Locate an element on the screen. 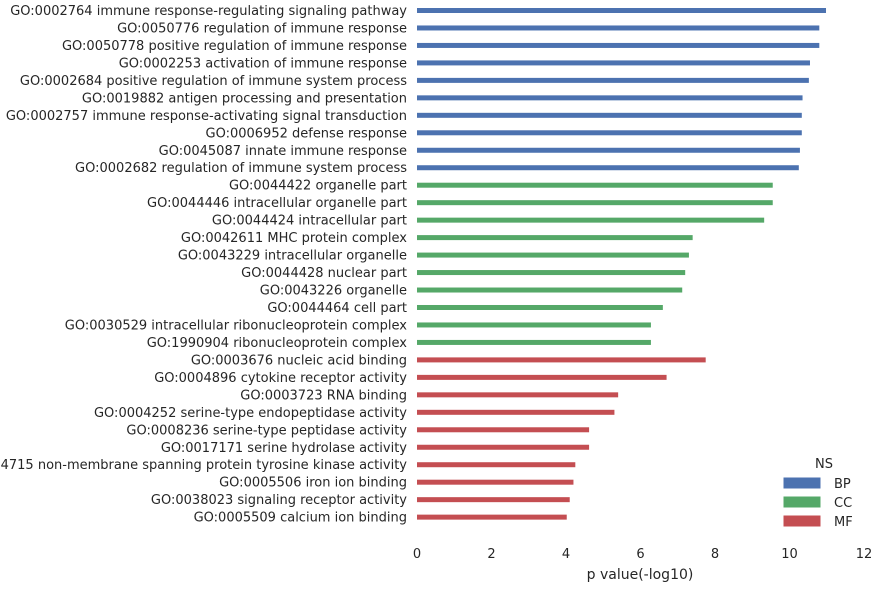  category-label: GO:0004896 cytokine receptor activity is located at coordinates (280, 378).